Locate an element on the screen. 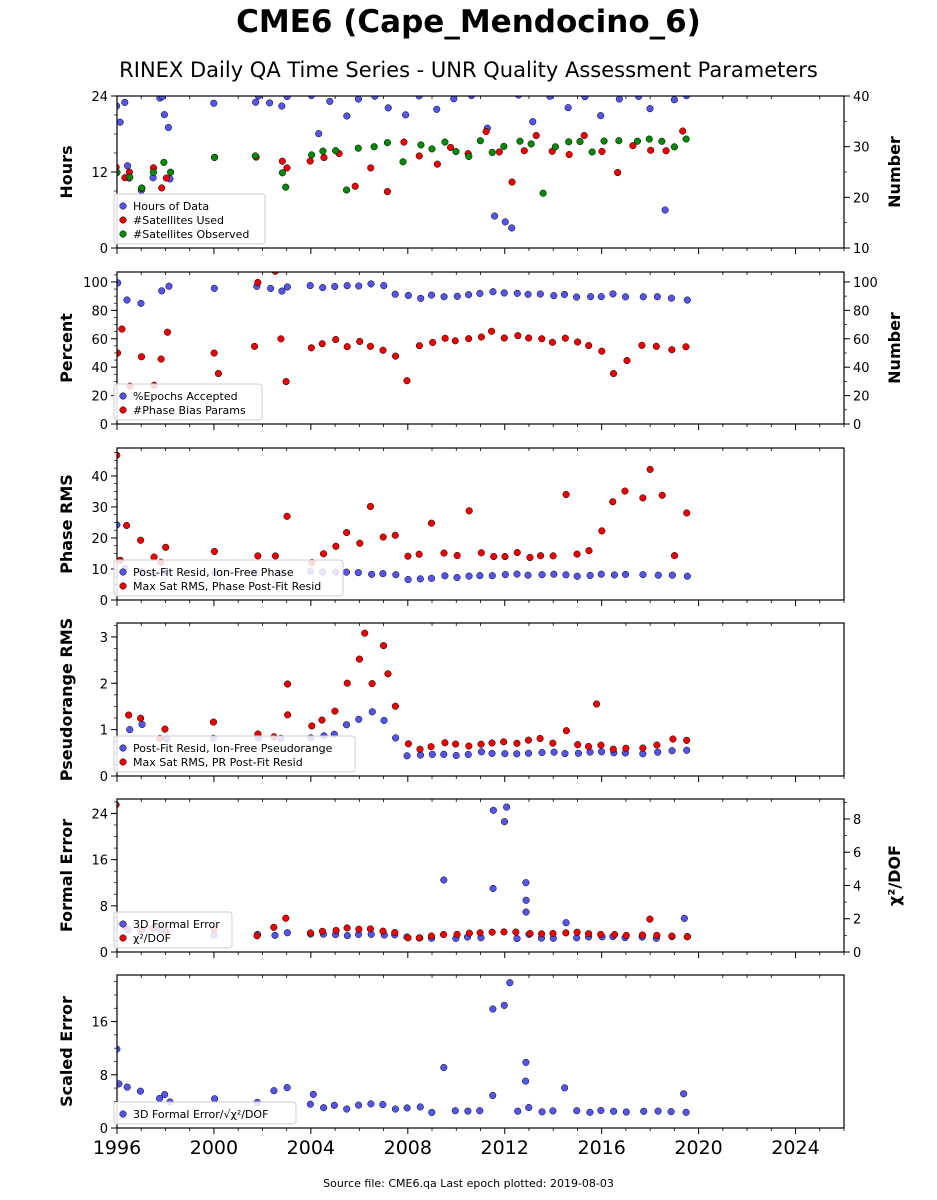  y2-tick-label: 100 is located at coordinates (865, 283).